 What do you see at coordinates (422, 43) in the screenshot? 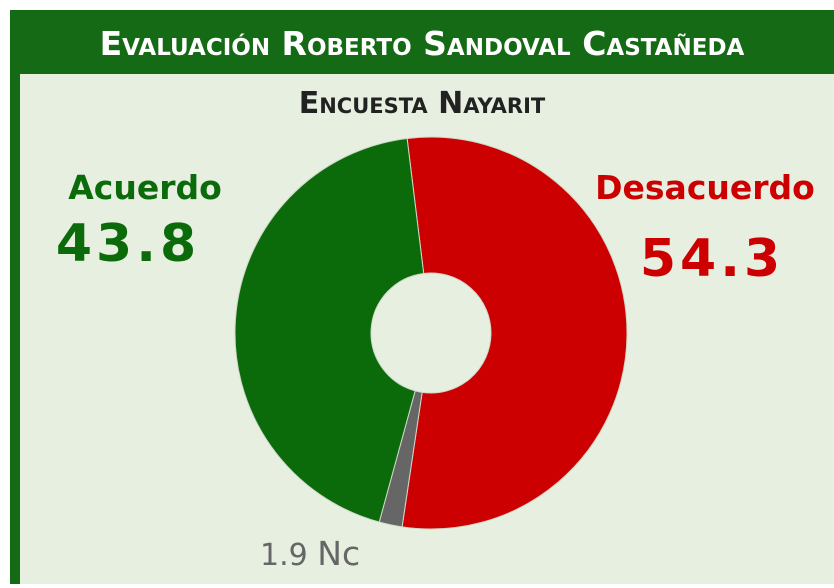
I see `chart-title: Evaluación Roberto Sandoval Castañeda` at bounding box center [422, 43].